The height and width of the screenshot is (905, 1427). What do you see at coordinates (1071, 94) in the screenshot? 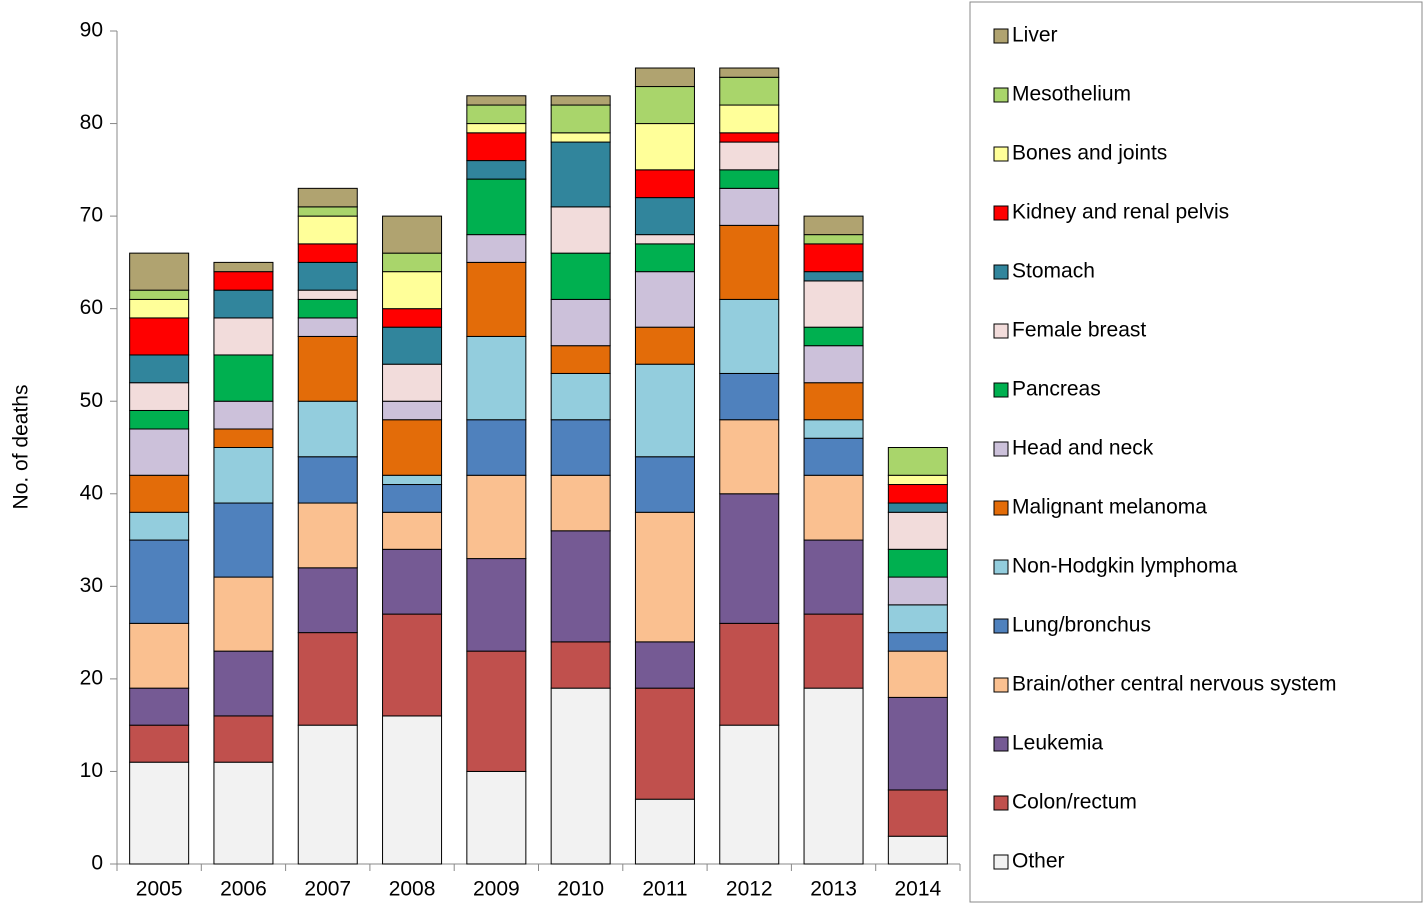
I see `legend-label: Mesothelium` at bounding box center [1071, 94].